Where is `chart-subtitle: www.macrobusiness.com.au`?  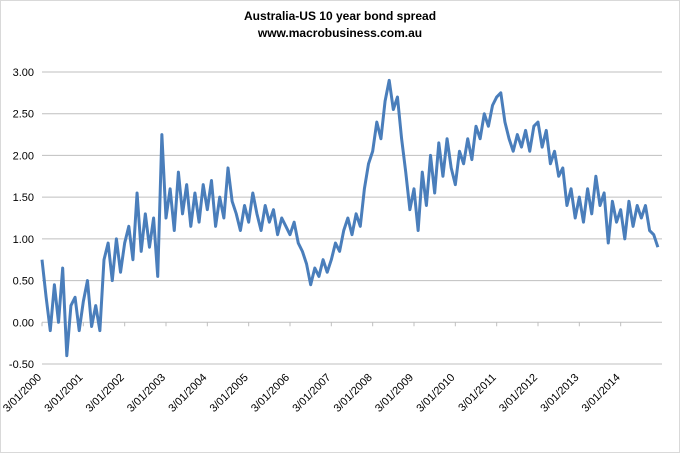
chart-subtitle: www.macrobusiness.com.au is located at coordinates (339, 33).